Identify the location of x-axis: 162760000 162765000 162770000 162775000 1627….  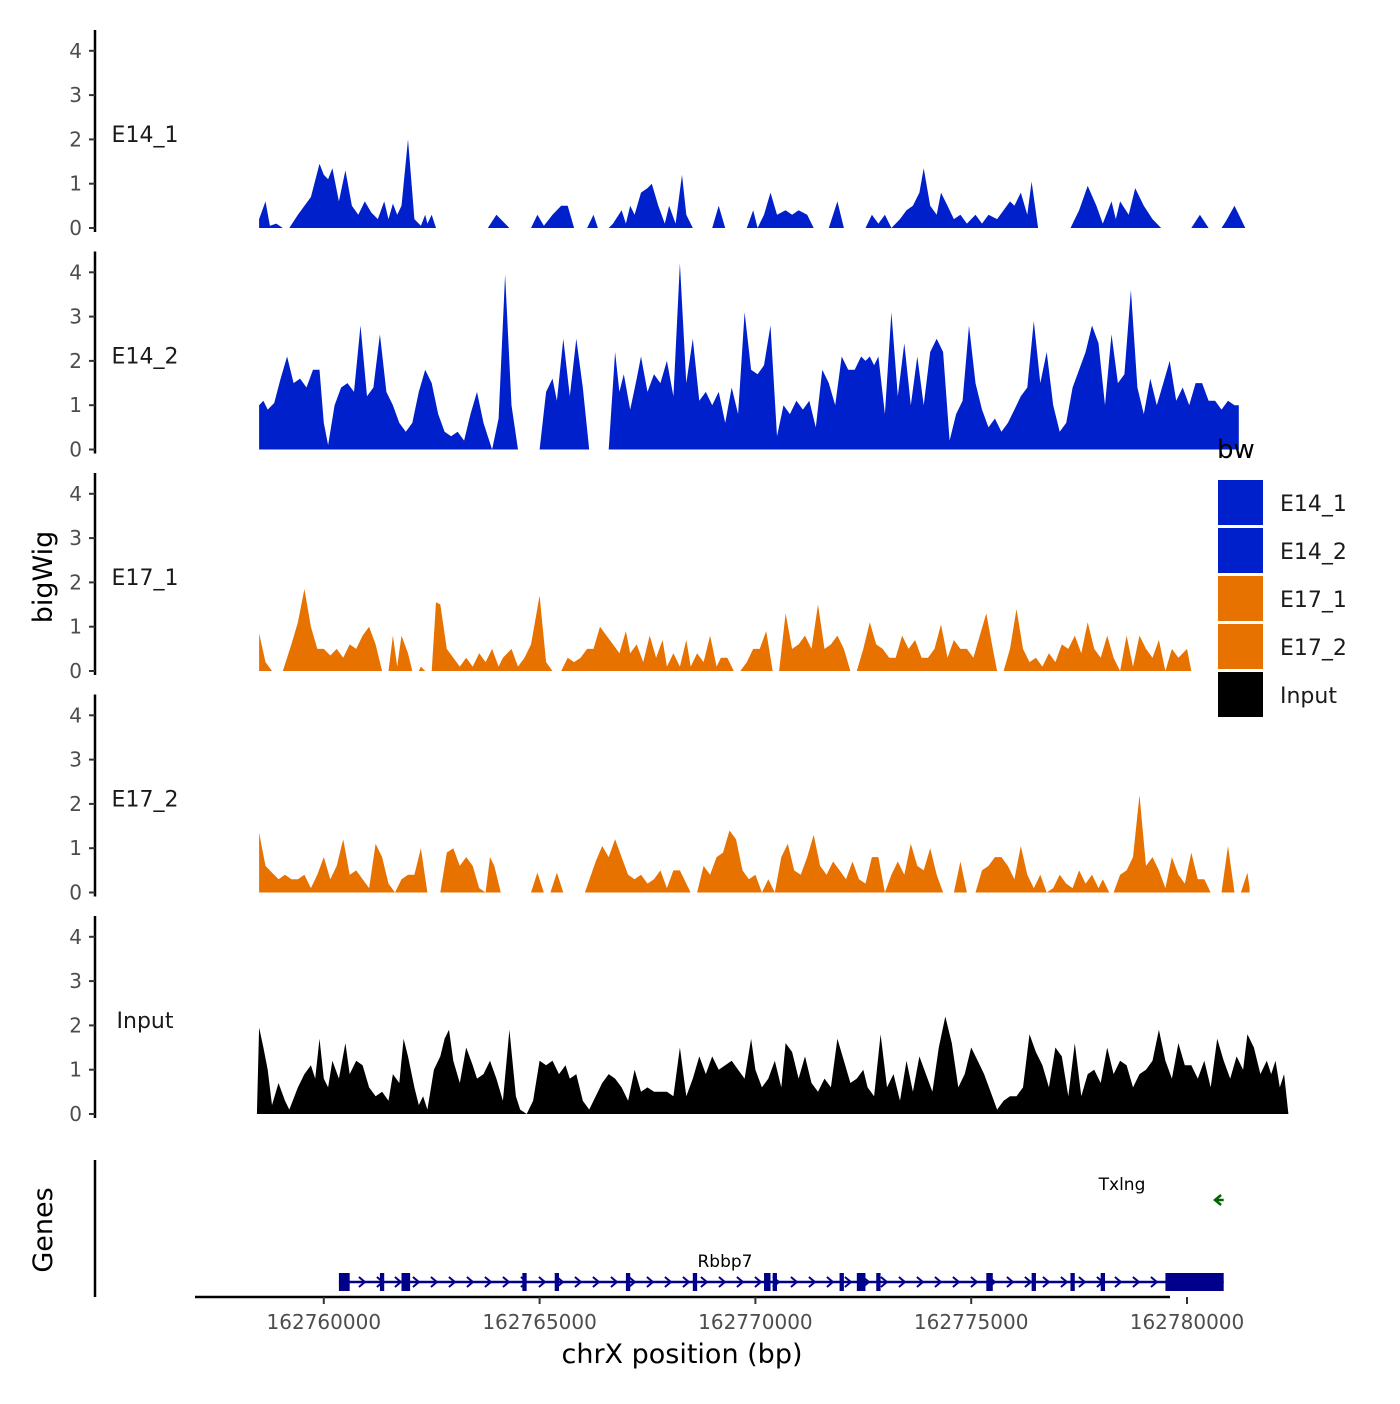
(720, 1314).